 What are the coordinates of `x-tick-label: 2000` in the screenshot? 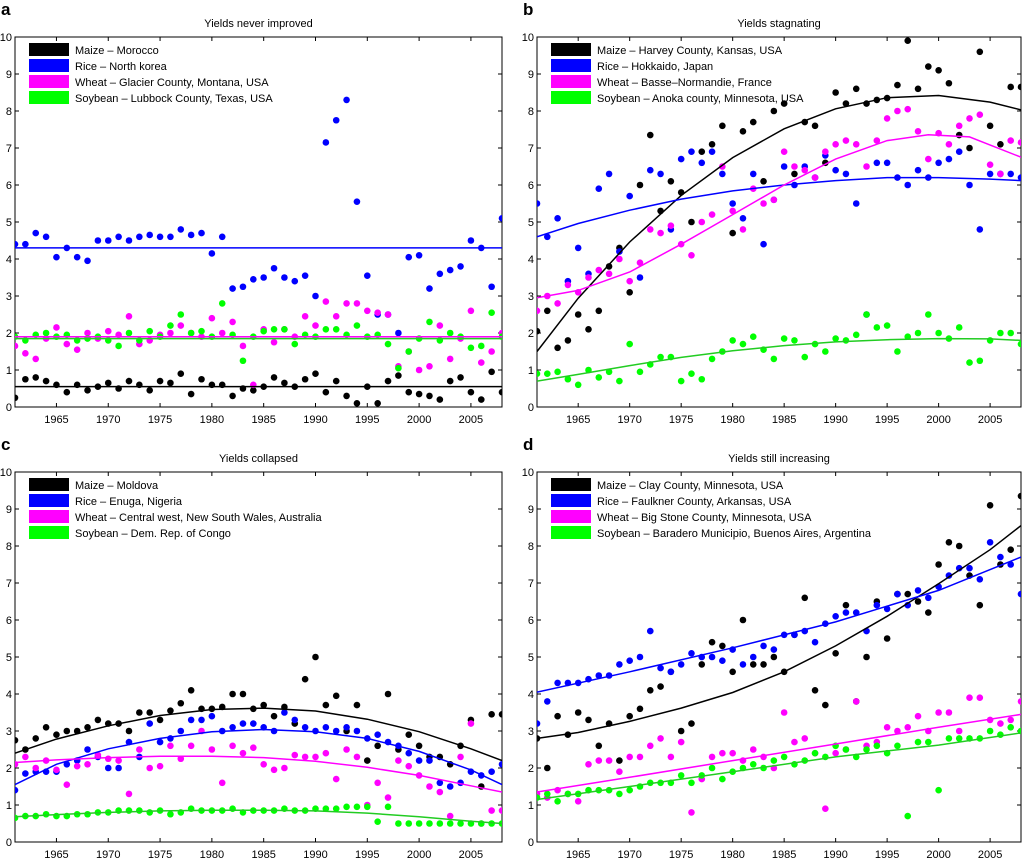 It's located at (419, 420).